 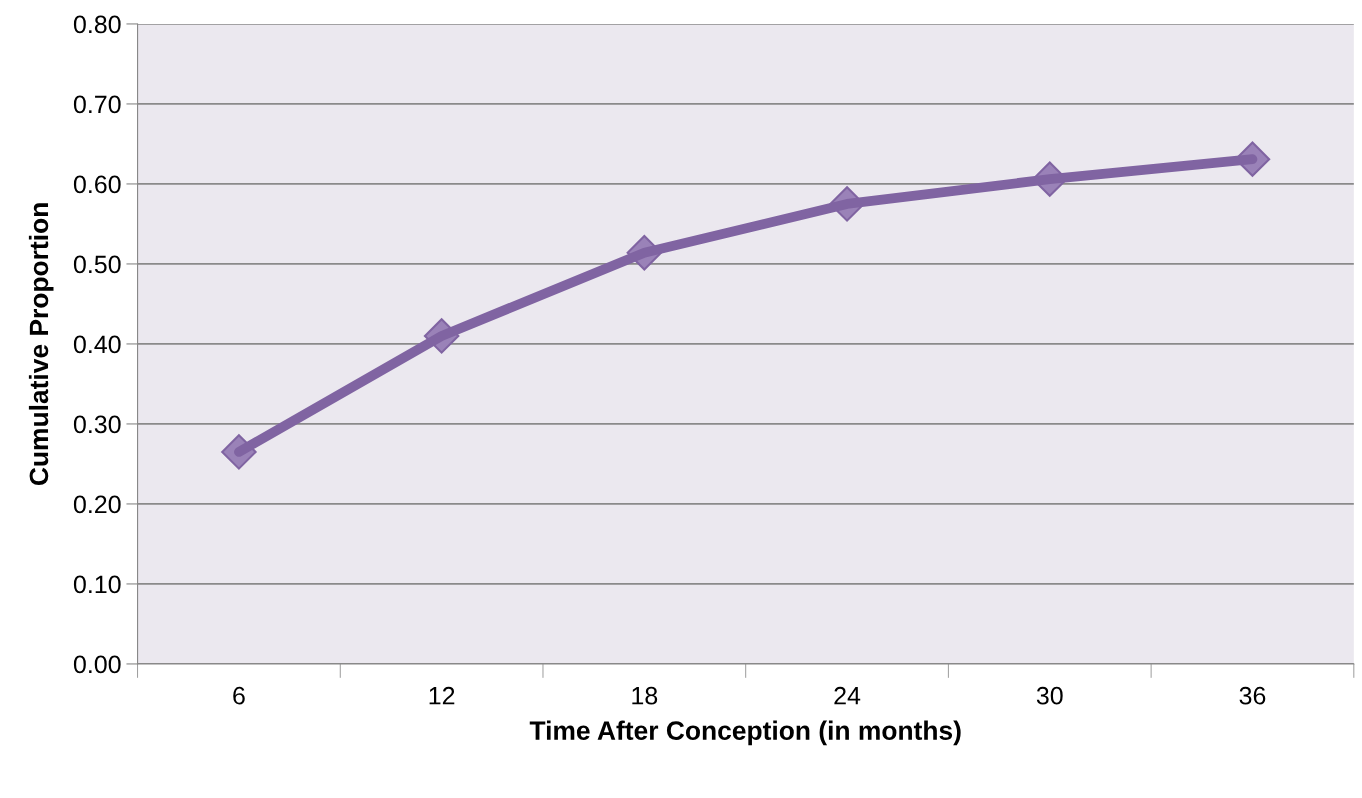 I want to click on y-tick-label: 0.30, so click(x=97, y=424).